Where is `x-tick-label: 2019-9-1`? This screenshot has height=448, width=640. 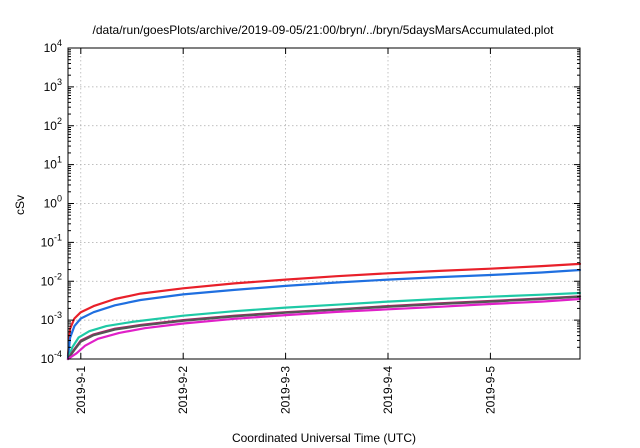
x-tick-label: 2019-9-1 is located at coordinates (81, 390).